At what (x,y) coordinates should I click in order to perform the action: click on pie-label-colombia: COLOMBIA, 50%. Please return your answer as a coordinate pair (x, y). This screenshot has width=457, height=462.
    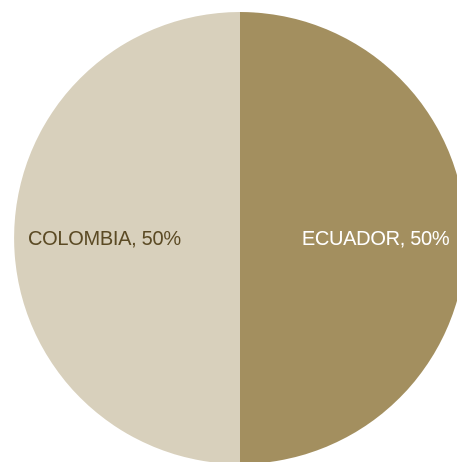
    Looking at the image, I should click on (104, 239).